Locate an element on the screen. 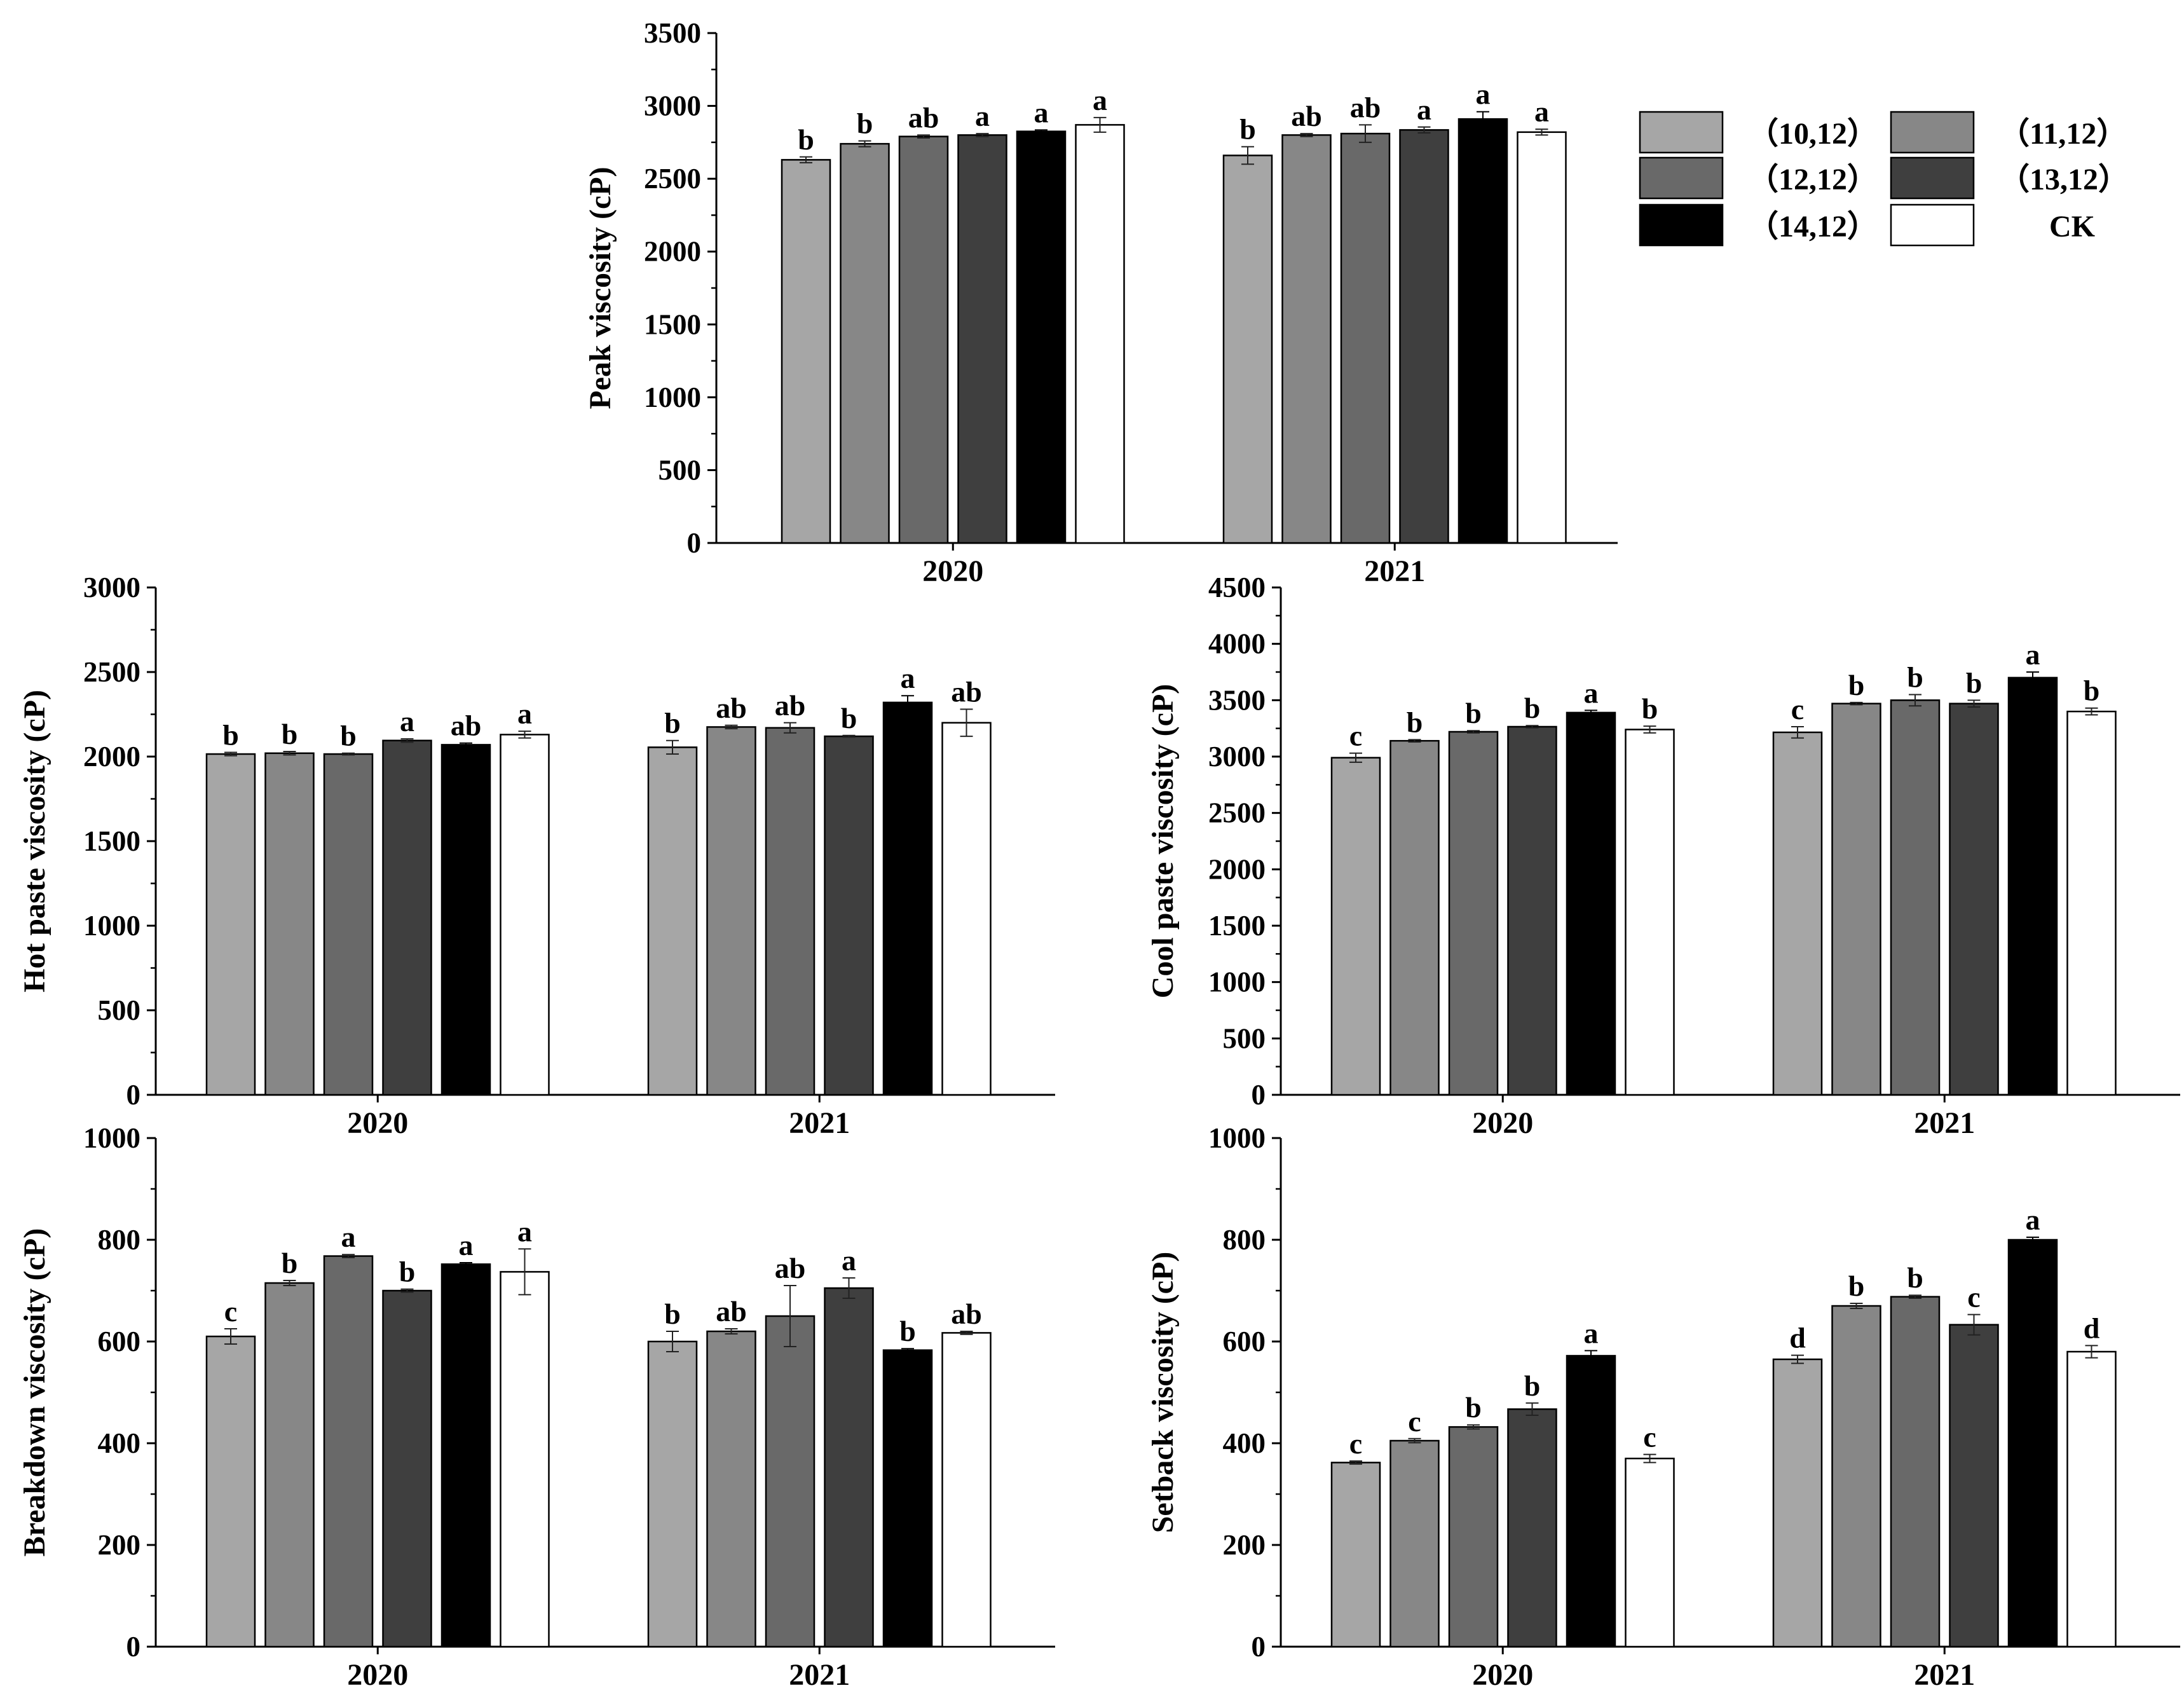  y-tick-label: 2500 is located at coordinates (1237, 813).